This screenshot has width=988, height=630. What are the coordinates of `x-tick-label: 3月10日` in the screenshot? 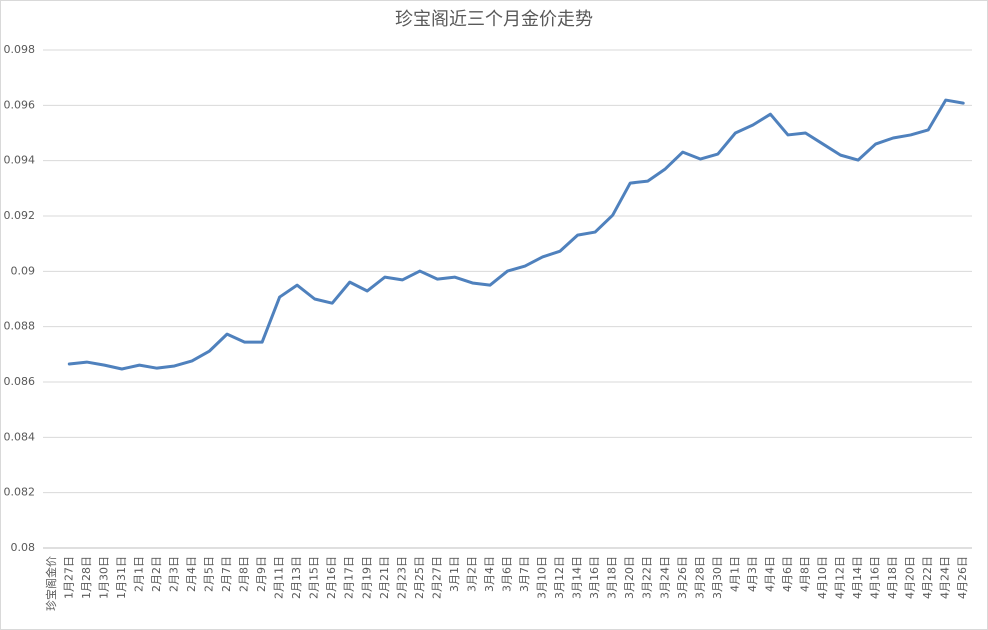 It's located at (542, 577).